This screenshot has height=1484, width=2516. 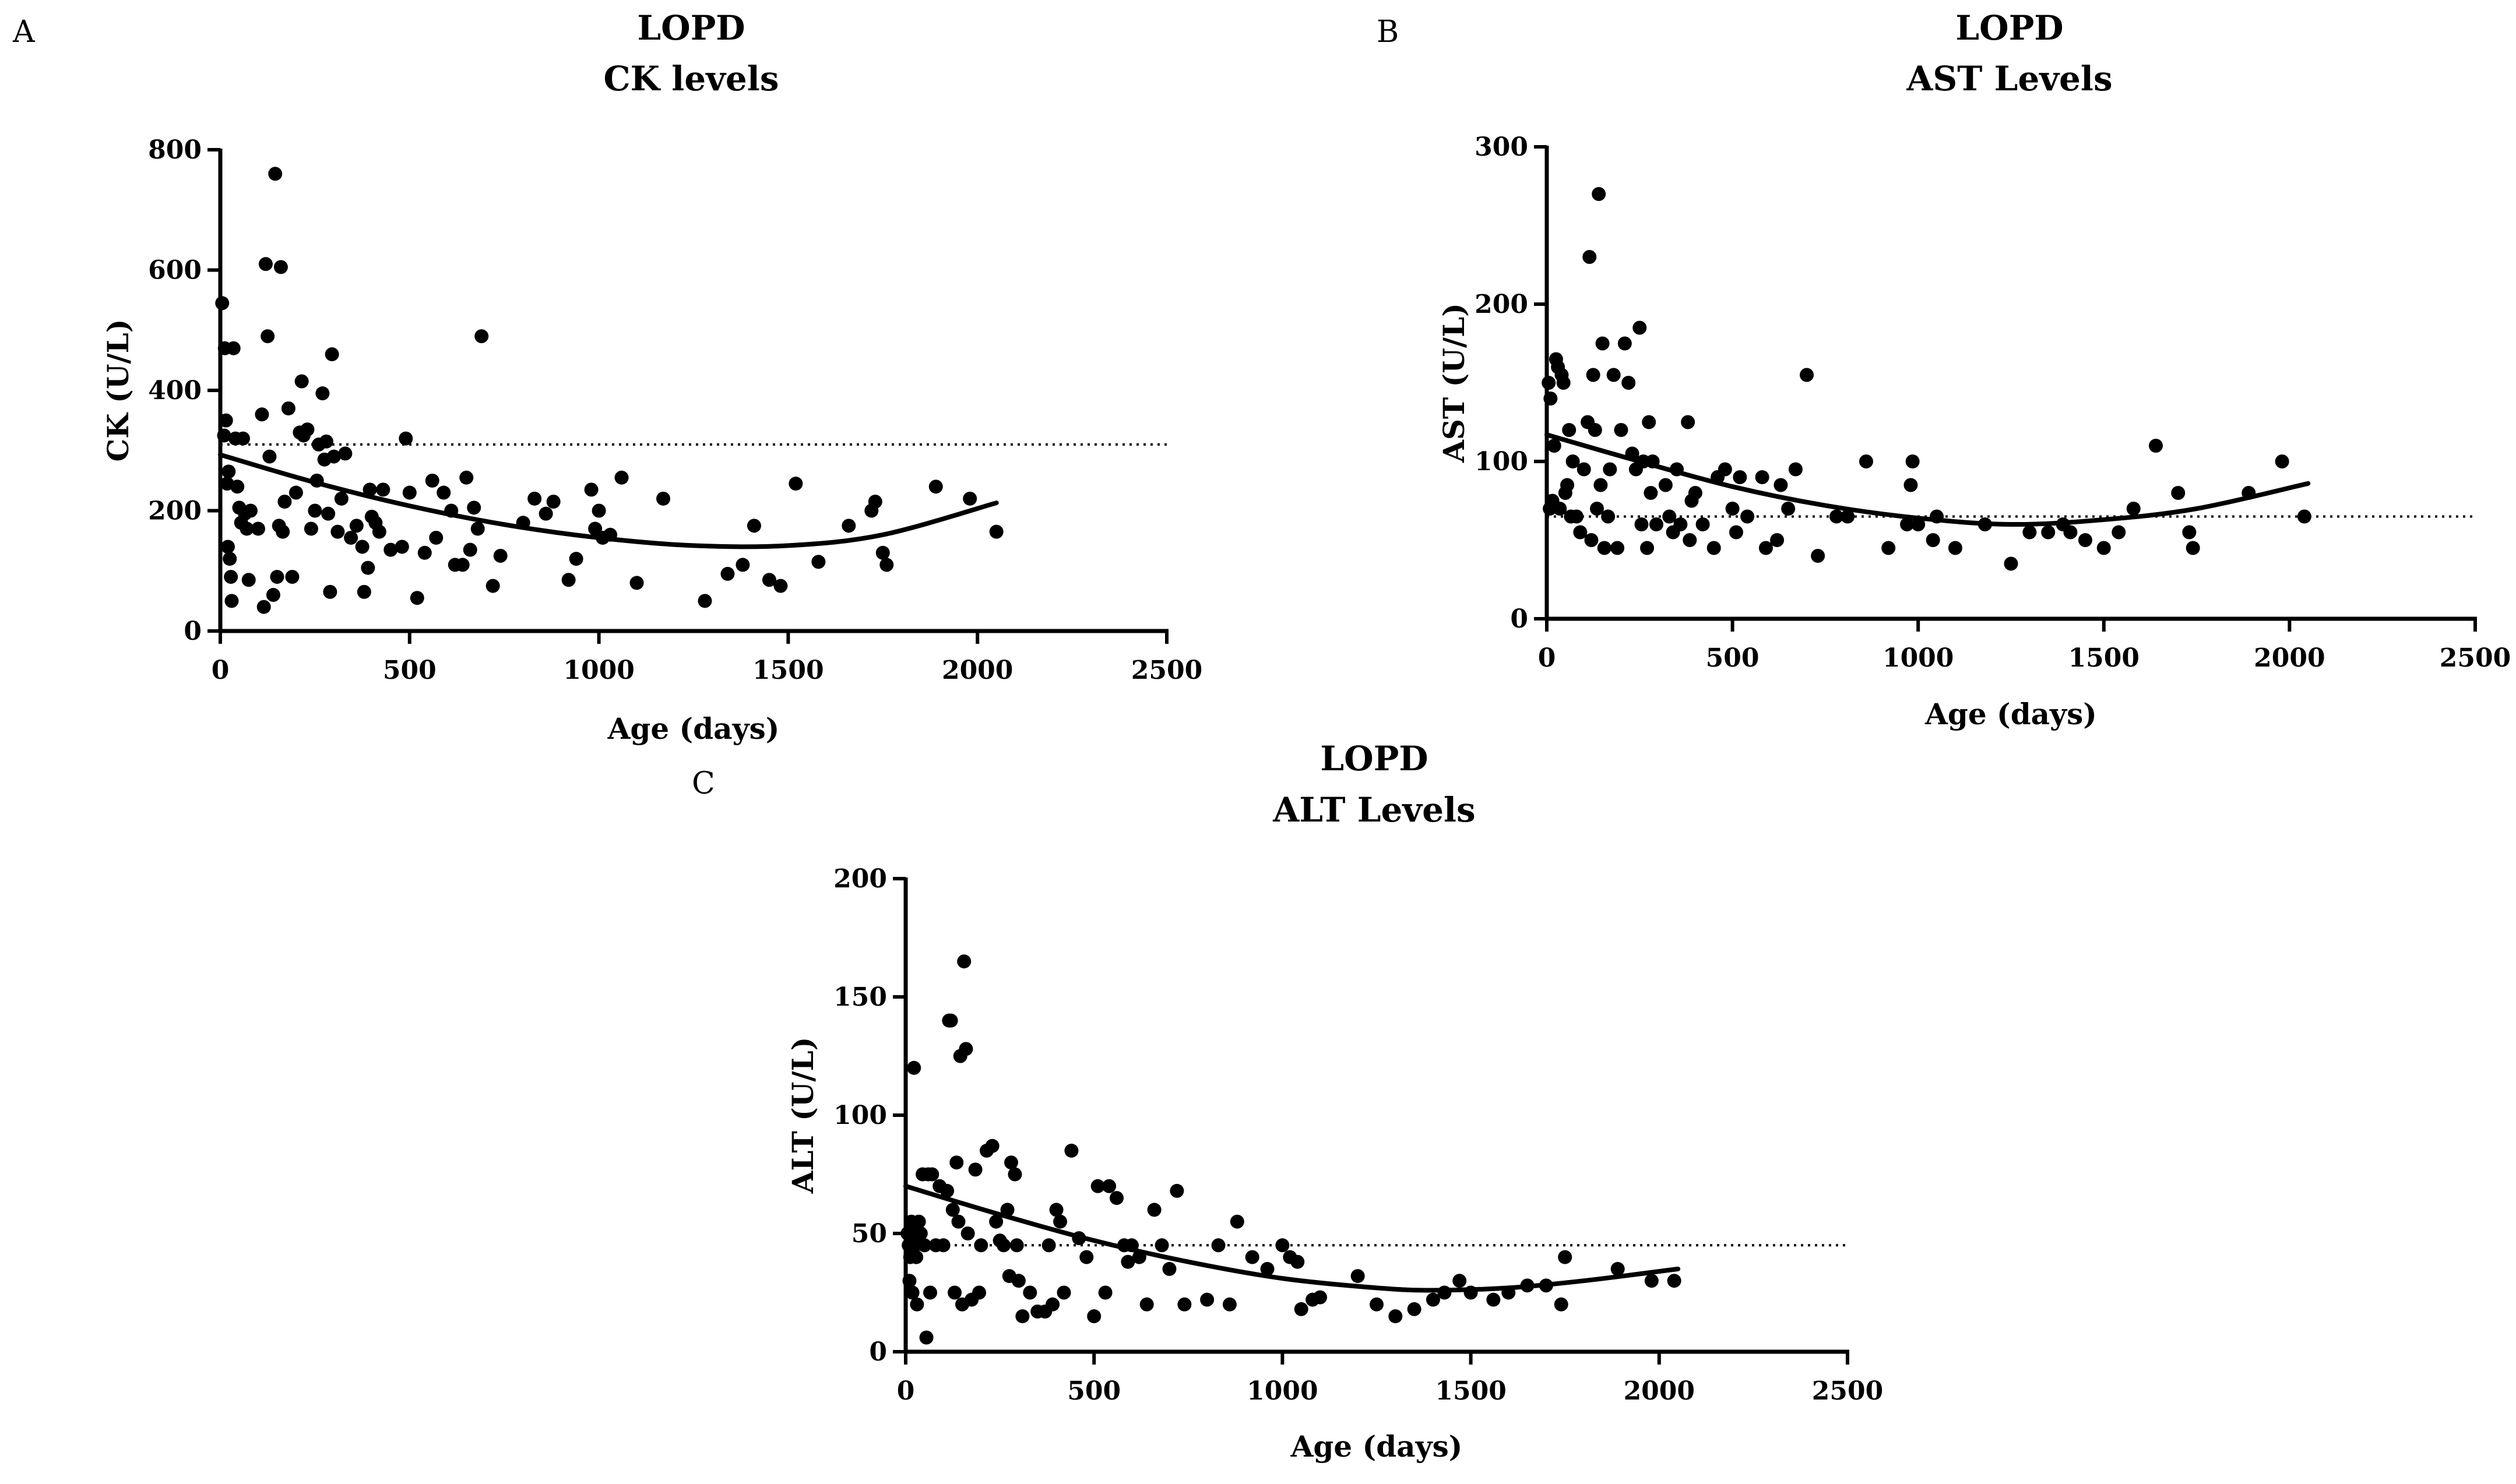 What do you see at coordinates (1373, 810) in the screenshot?
I see `panel-c-subtitle: ALT Levels` at bounding box center [1373, 810].